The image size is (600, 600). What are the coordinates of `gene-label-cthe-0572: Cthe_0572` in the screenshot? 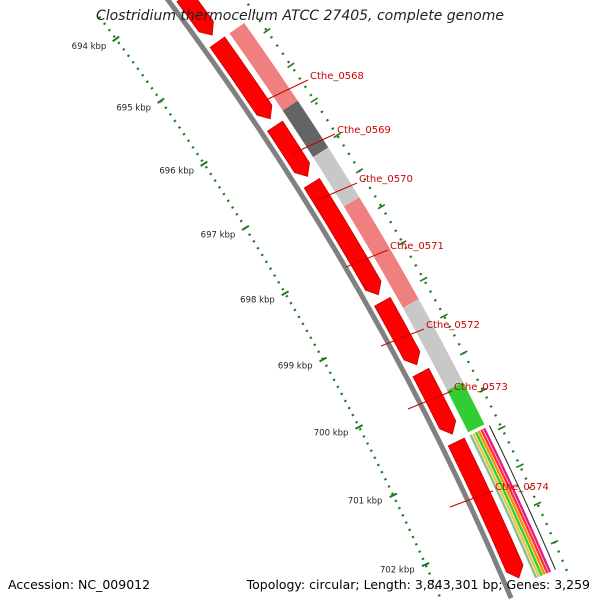 It's located at (453, 325).